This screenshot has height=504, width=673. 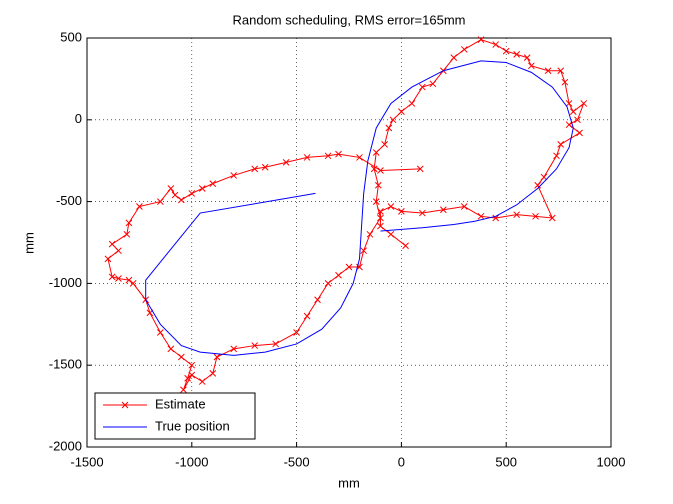 I want to click on y-tick-label: 0, so click(x=78, y=118).